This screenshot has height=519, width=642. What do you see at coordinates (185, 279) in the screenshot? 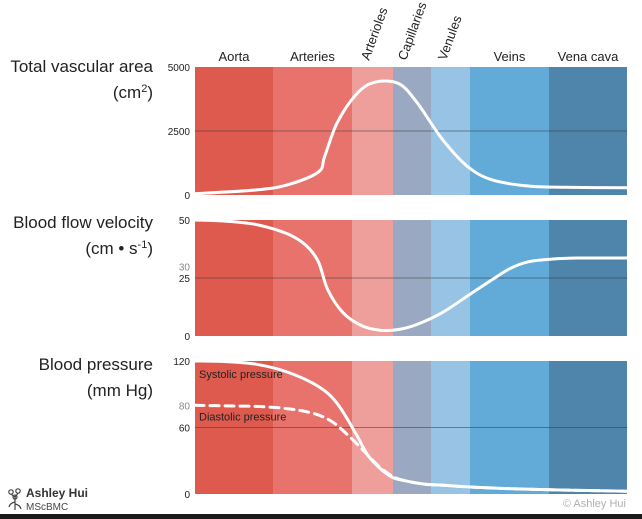
I see `tick-label-velocity-25: 25` at bounding box center [185, 279].